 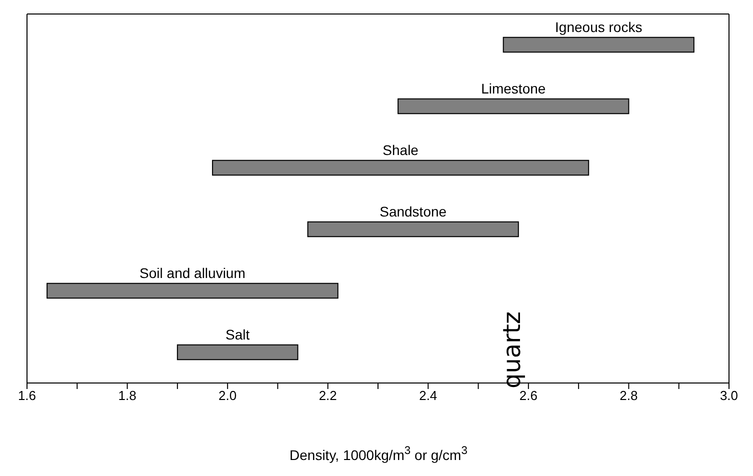 What do you see at coordinates (729, 396) in the screenshot?
I see `x-tick-label: 3.0` at bounding box center [729, 396].